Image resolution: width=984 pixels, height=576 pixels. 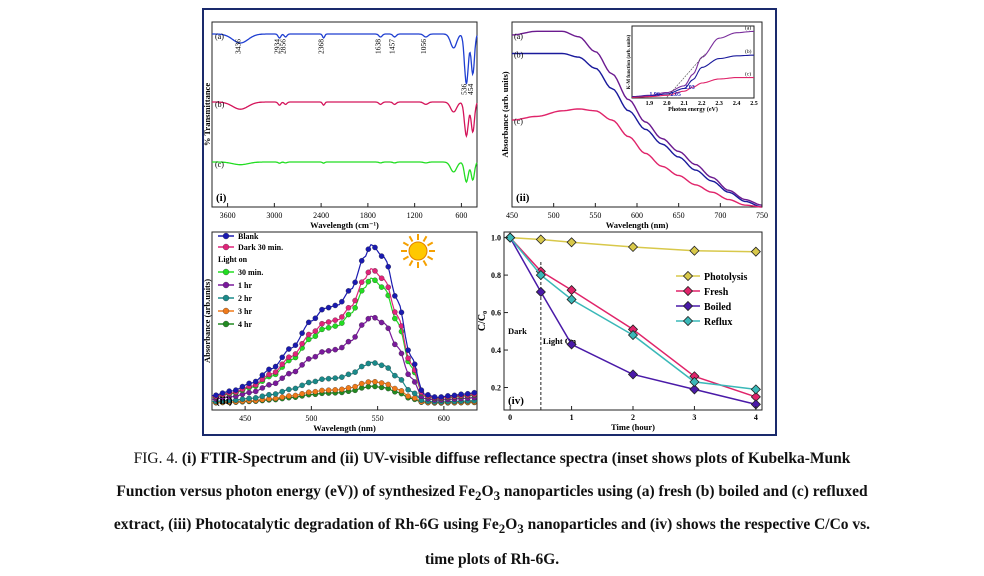 I want to click on uv-inset-series-label: (b), so click(x=748, y=51).